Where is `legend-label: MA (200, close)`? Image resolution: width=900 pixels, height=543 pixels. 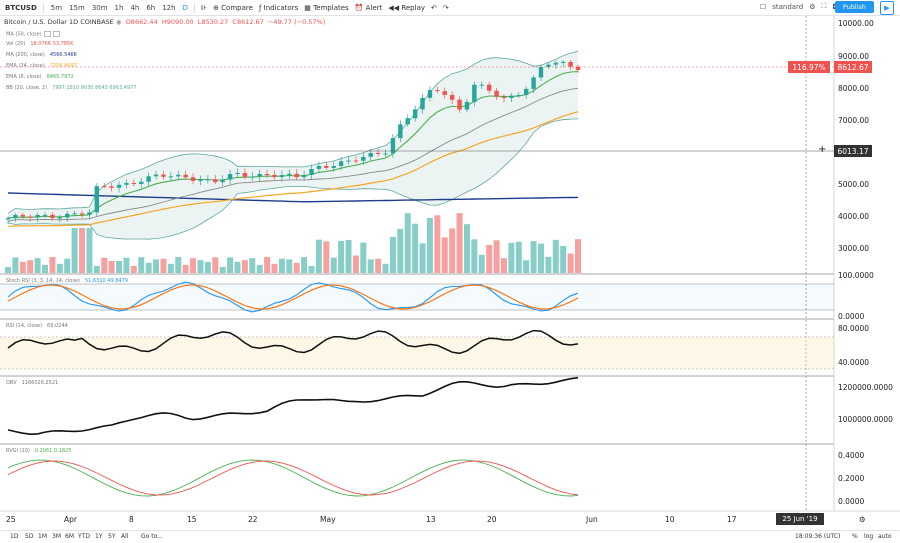
legend-label: MA (200, close) is located at coordinates (25, 55).